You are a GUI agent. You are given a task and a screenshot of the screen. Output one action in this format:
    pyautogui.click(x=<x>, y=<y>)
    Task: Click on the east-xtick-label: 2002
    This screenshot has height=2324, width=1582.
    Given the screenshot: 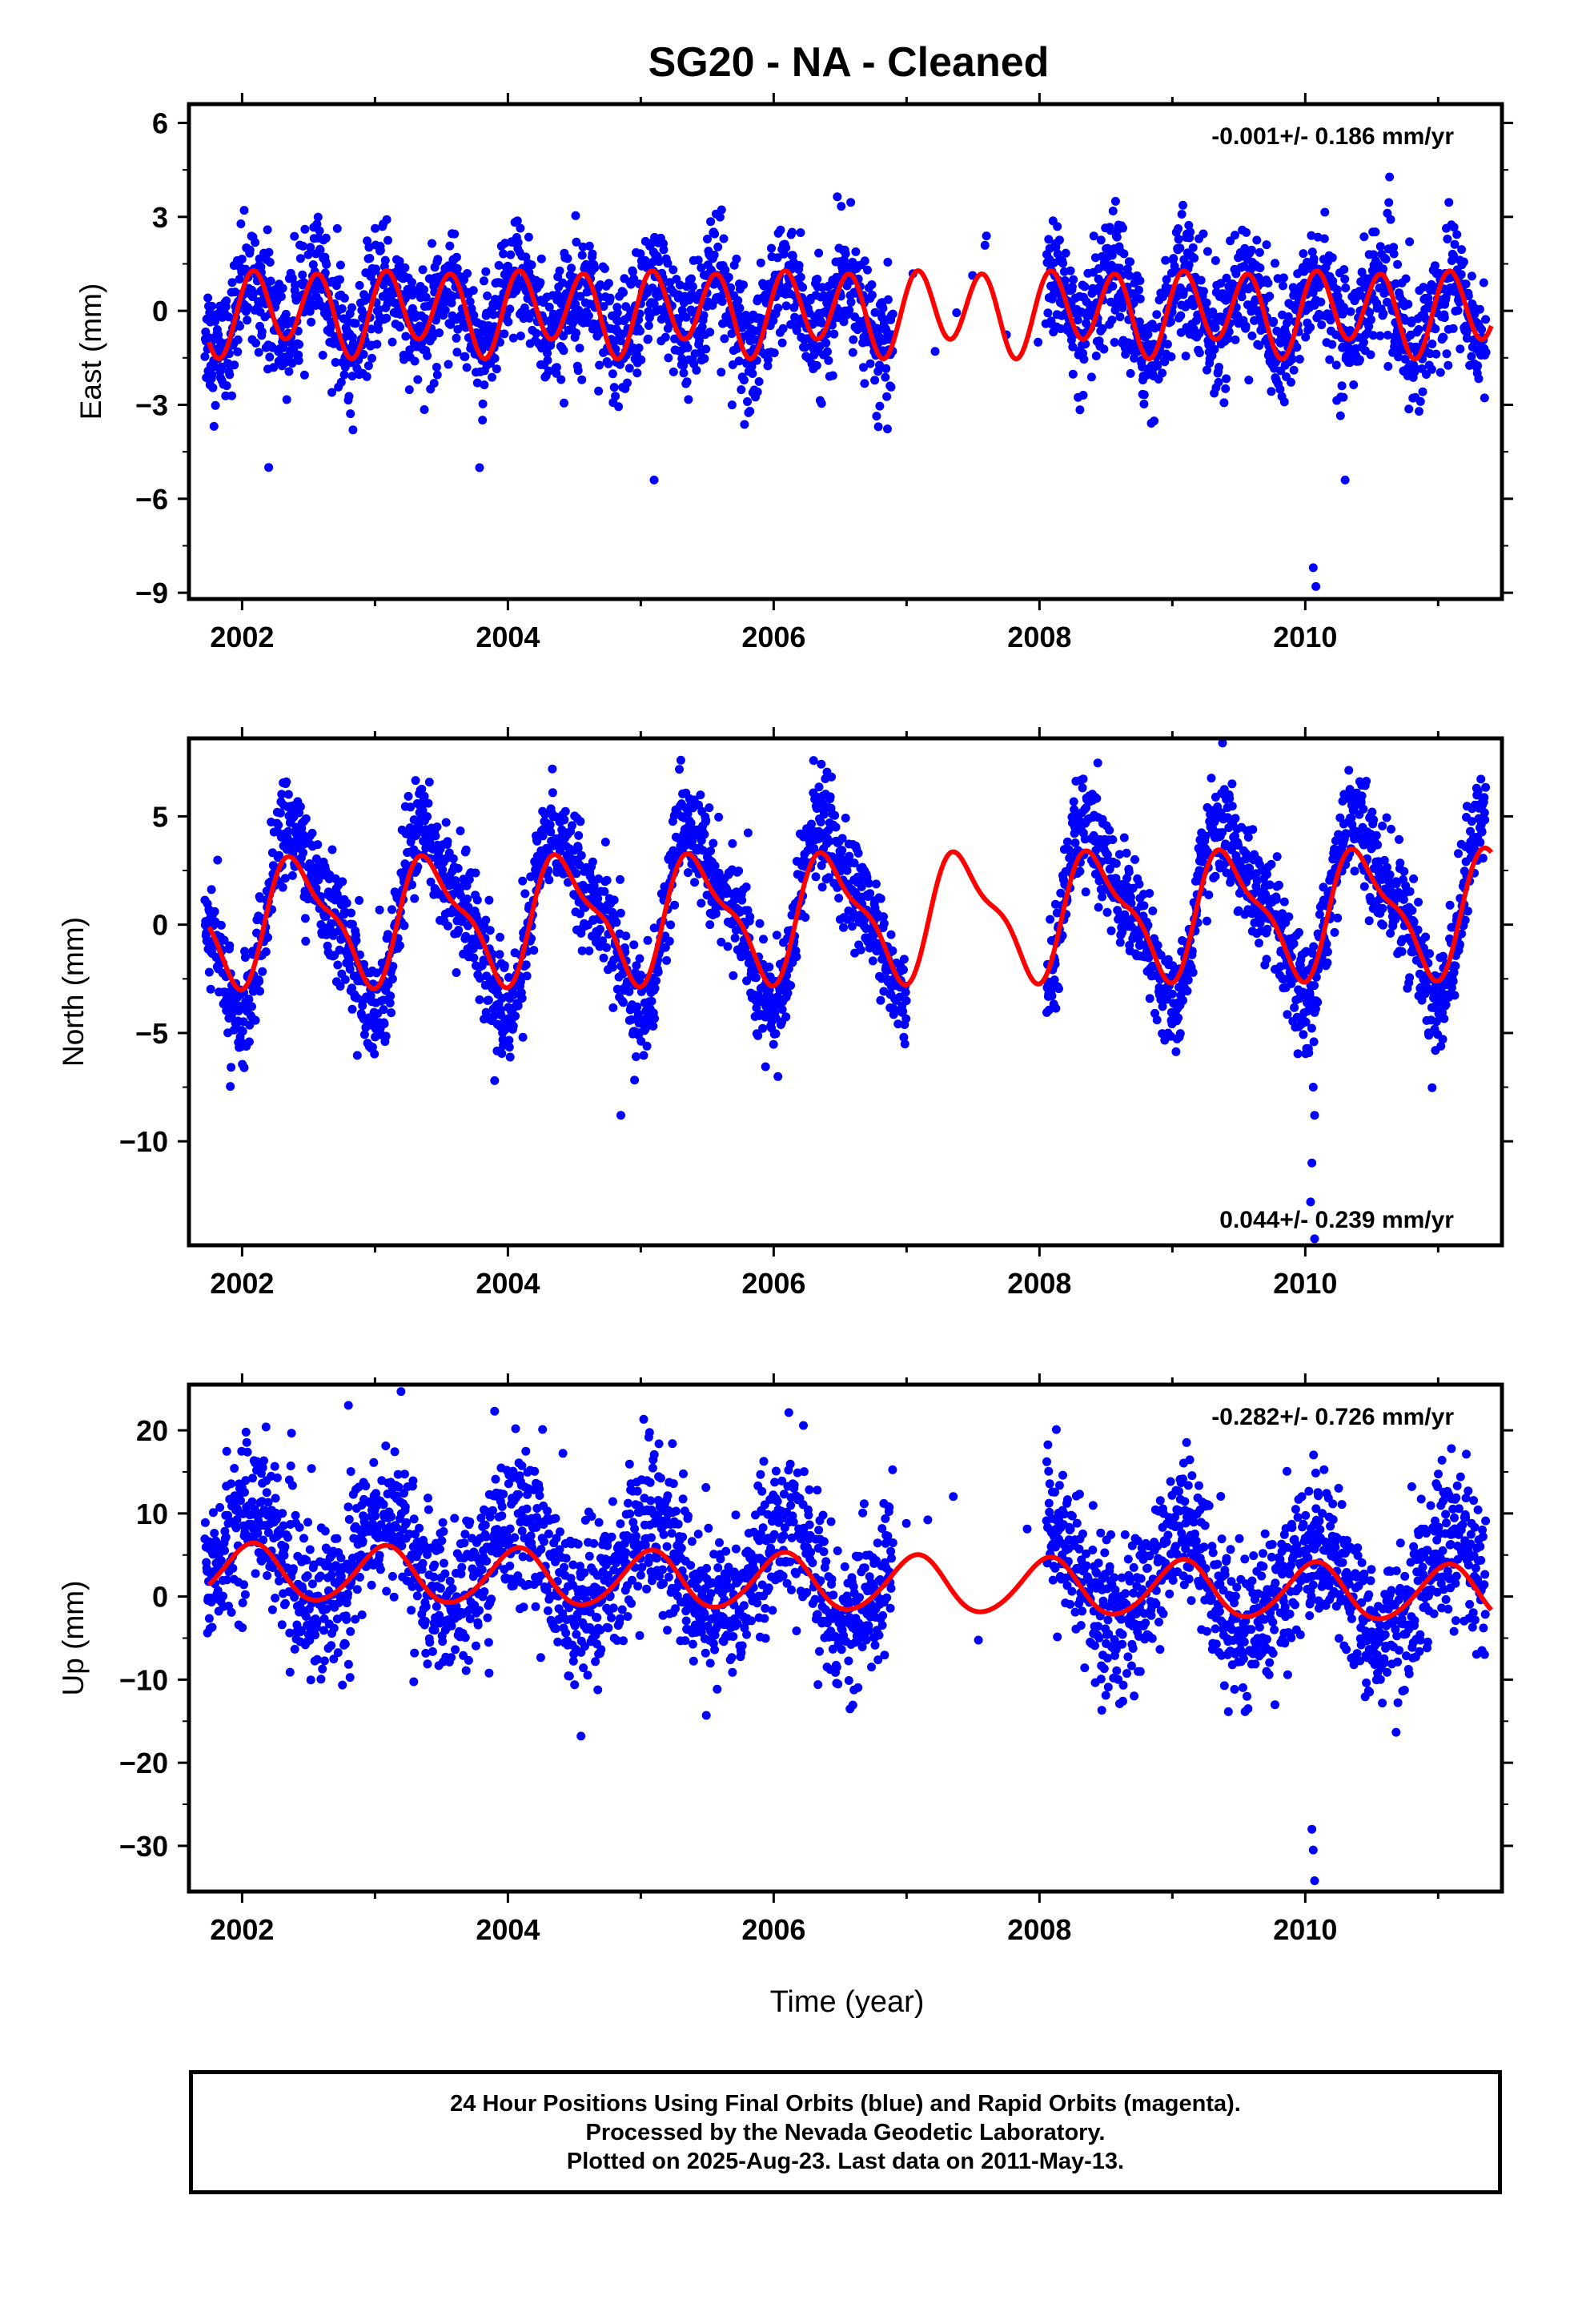 What is the action you would take?
    pyautogui.click(x=242, y=637)
    